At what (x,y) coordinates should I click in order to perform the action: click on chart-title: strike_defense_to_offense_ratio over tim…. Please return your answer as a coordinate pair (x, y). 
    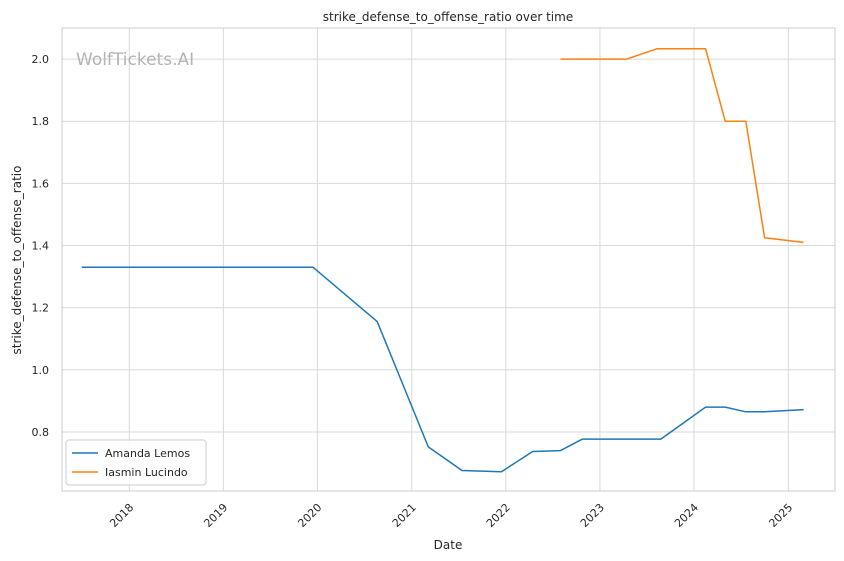
    Looking at the image, I should click on (448, 17).